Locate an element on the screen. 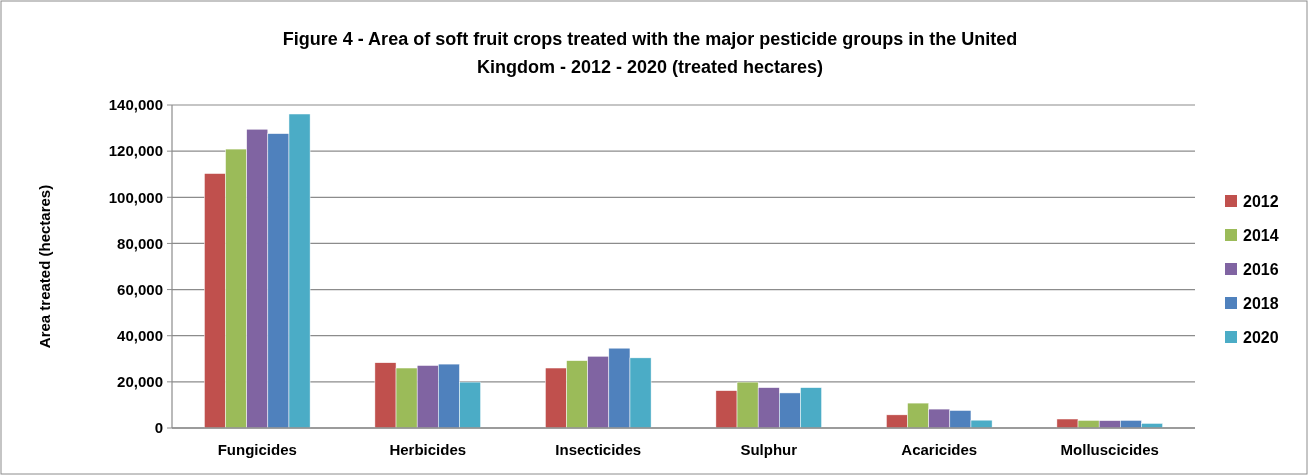 This screenshot has width=1308, height=475. x-tick-label: Sulphur is located at coordinates (769, 449).